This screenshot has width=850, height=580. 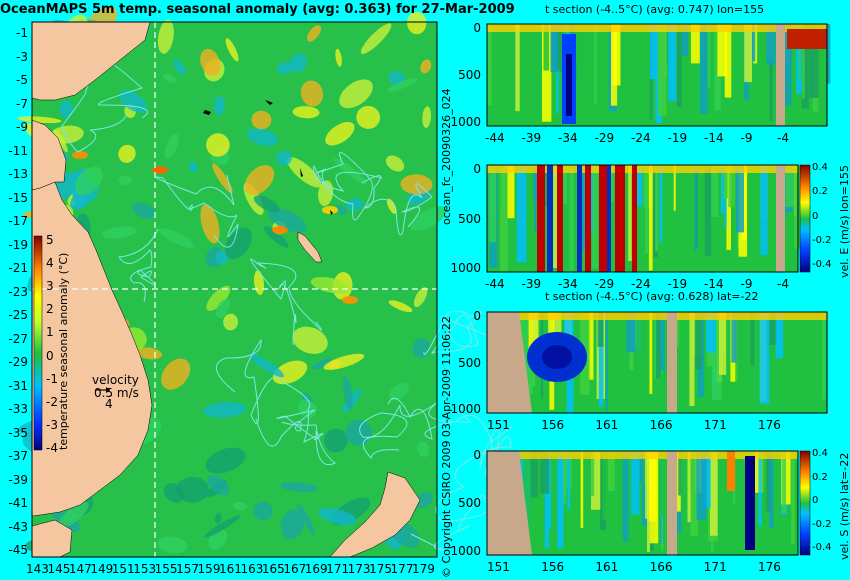 What do you see at coordinates (109, 404) in the screenshot?
I see `velocity-legend-scale: 4` at bounding box center [109, 404].